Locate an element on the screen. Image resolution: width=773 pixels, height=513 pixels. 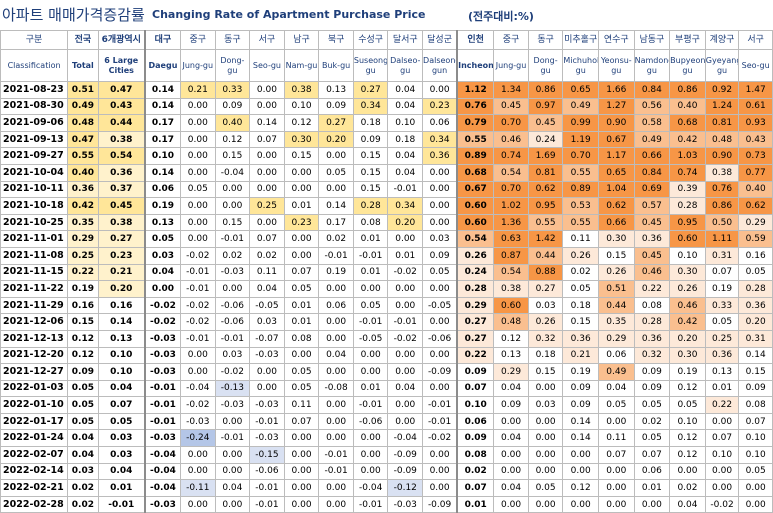
table-cell: 0.46 is located at coordinates (511, 139).